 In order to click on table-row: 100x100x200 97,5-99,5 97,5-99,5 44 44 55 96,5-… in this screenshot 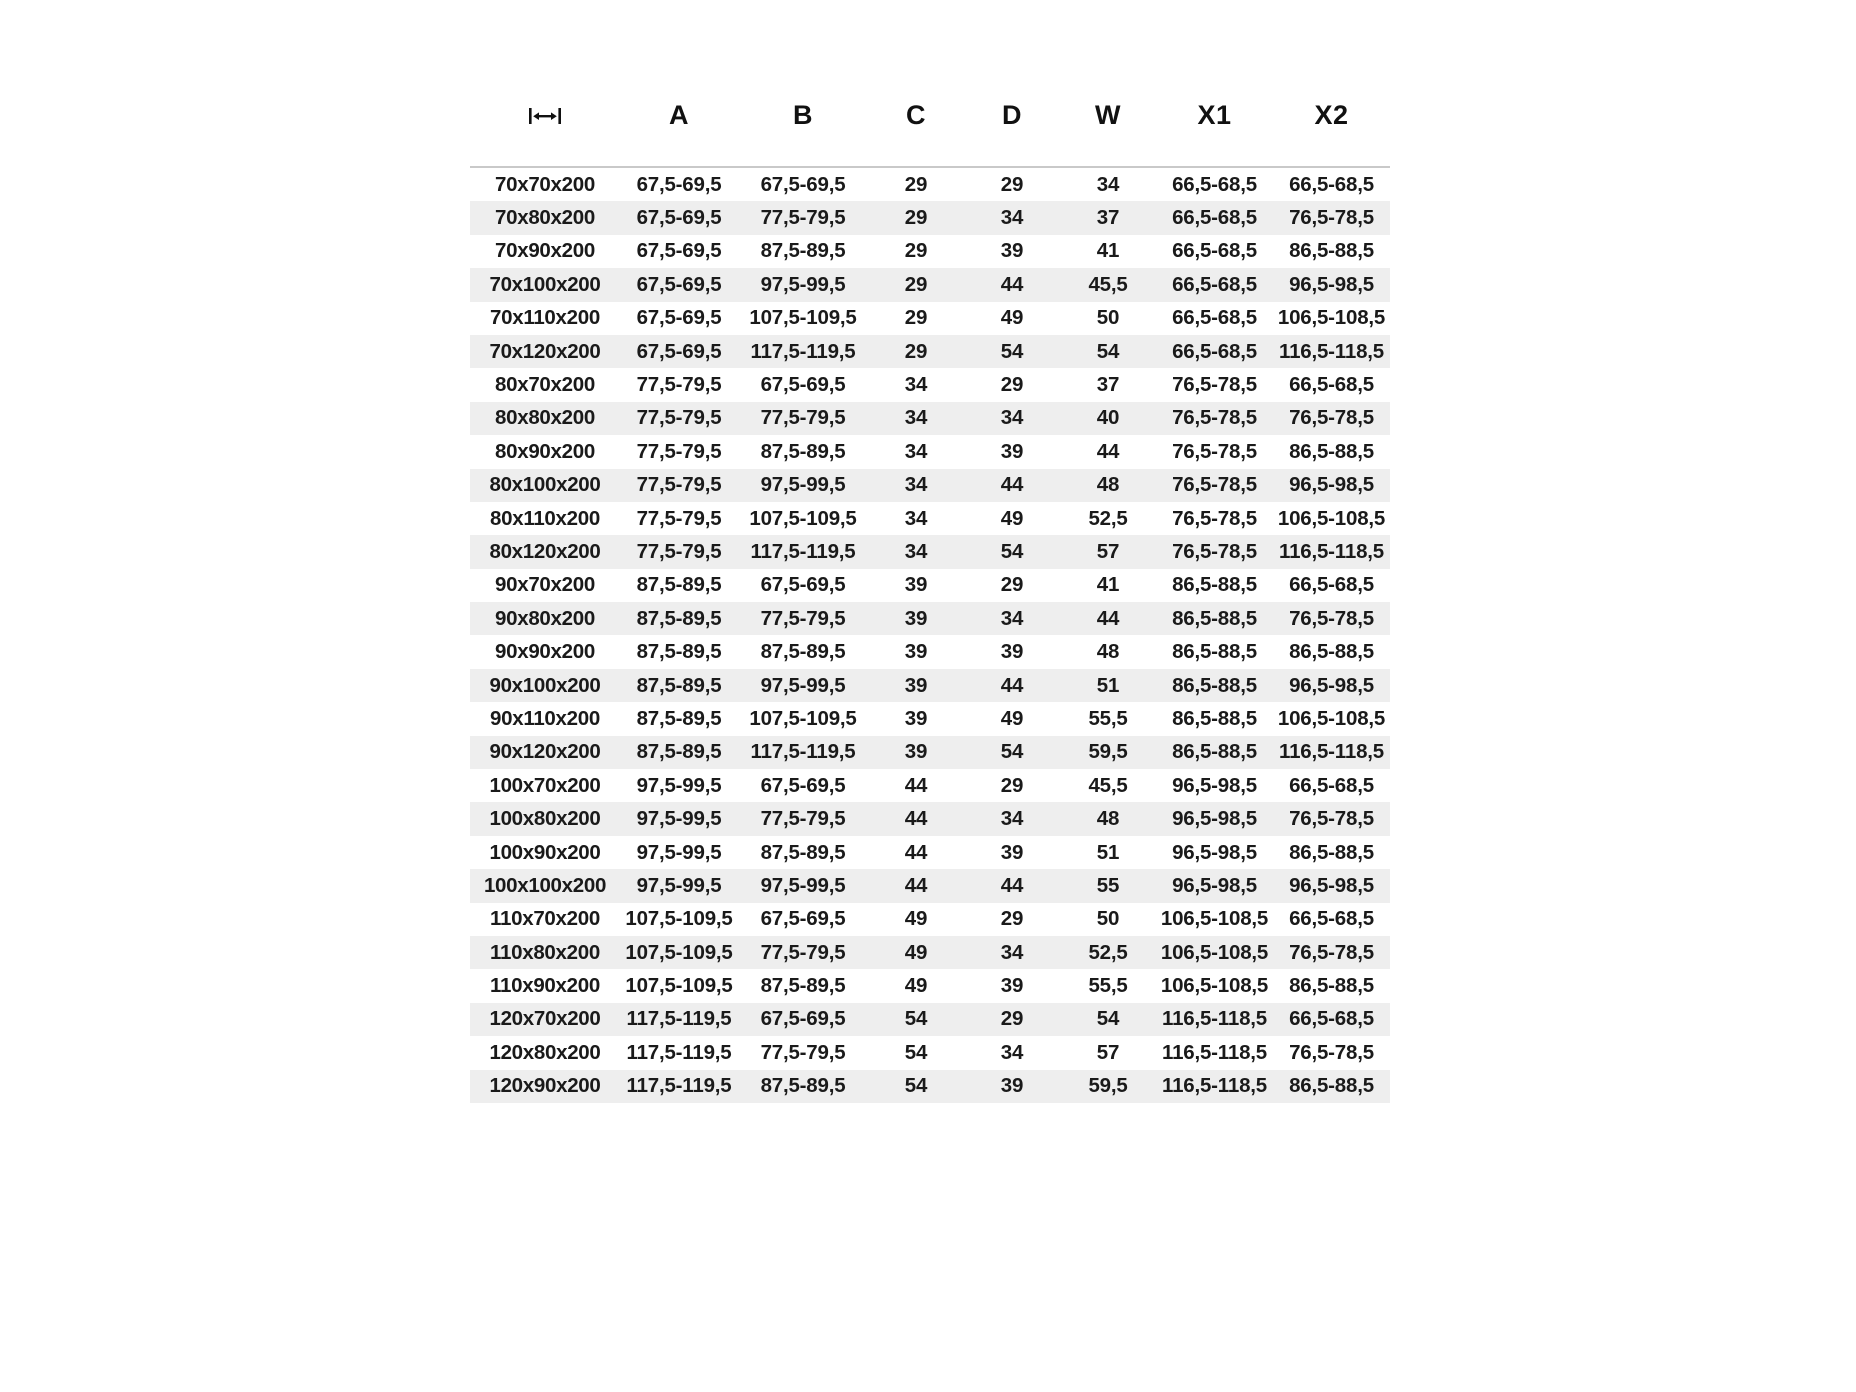, I will do `click(930, 886)`.